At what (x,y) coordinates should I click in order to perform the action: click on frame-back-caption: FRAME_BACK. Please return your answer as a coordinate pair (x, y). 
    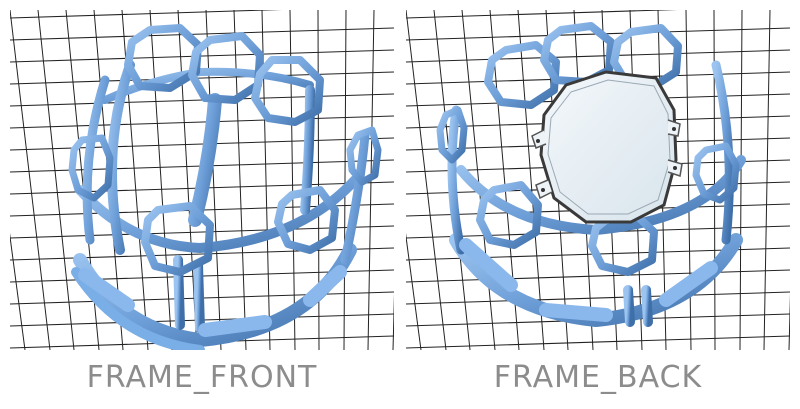
    Looking at the image, I should click on (598, 377).